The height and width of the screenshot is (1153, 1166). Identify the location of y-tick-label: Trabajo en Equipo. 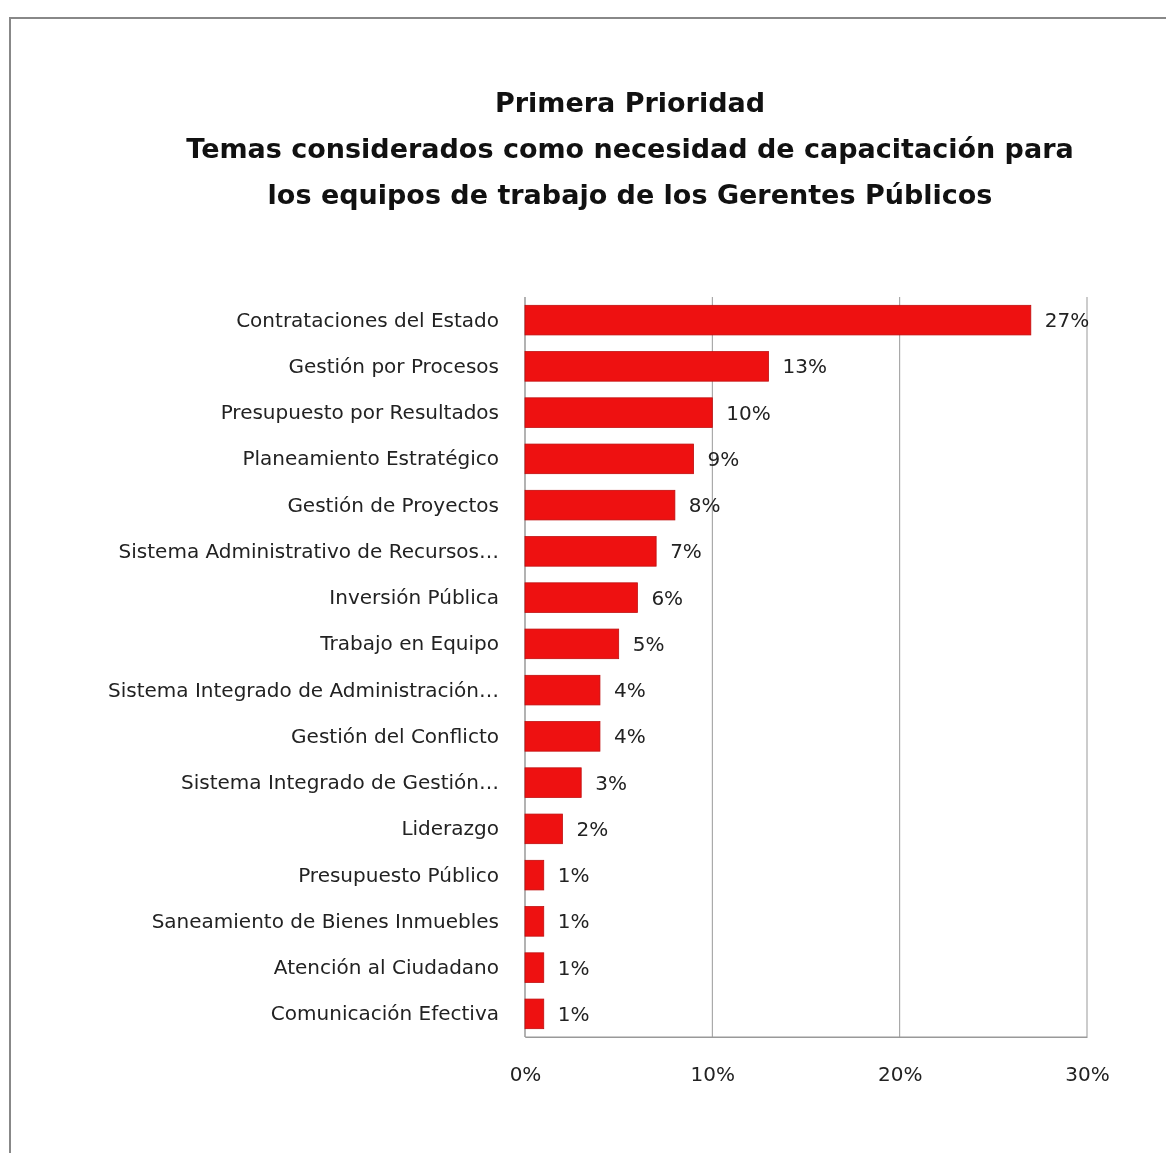
(409, 643).